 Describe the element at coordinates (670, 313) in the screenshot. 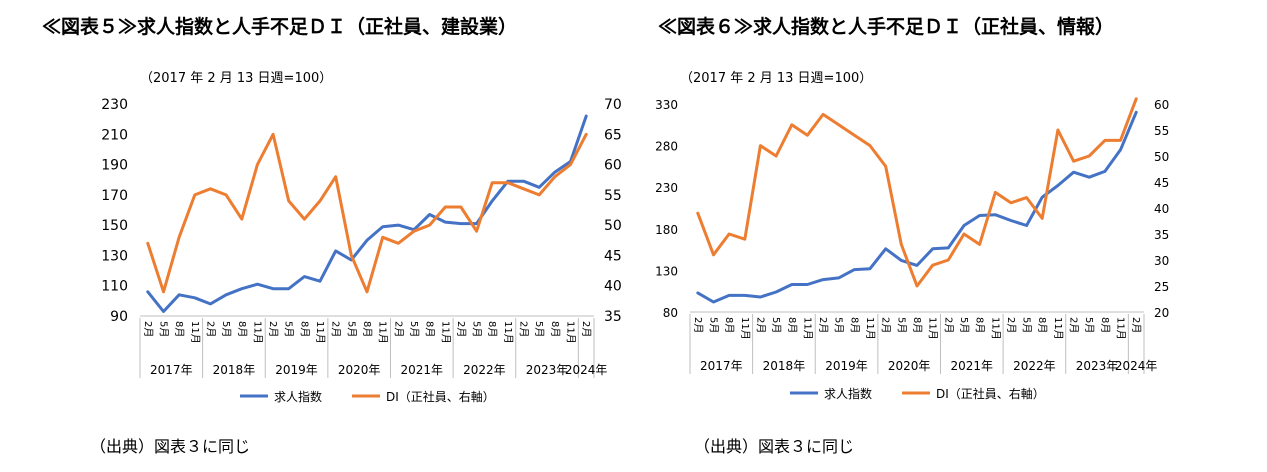

I see `y-left-tick-label: 80` at that location.